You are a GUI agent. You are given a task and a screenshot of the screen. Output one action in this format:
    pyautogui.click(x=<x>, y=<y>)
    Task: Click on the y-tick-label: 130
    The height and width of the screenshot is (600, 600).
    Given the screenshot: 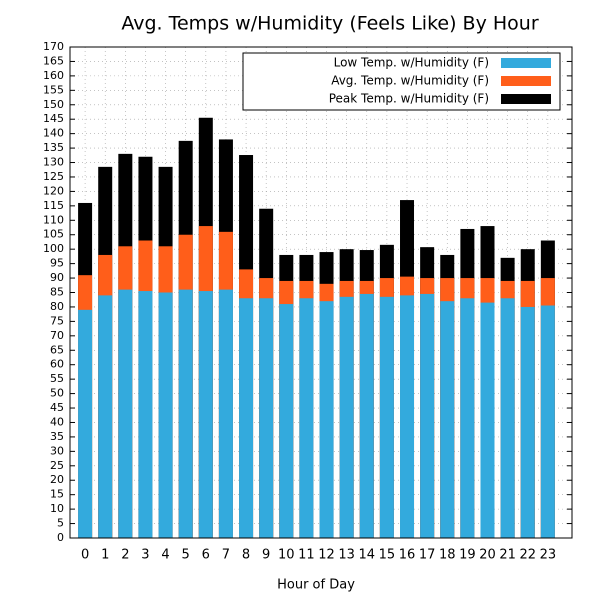 What is the action you would take?
    pyautogui.click(x=53, y=162)
    